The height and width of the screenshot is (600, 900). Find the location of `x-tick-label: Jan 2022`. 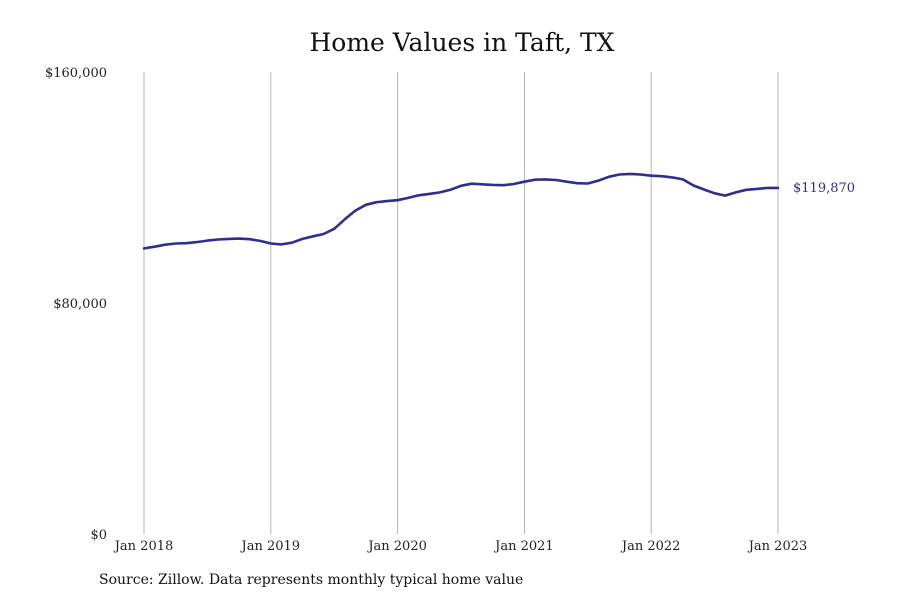

x-tick-label: Jan 2022 is located at coordinates (650, 546).